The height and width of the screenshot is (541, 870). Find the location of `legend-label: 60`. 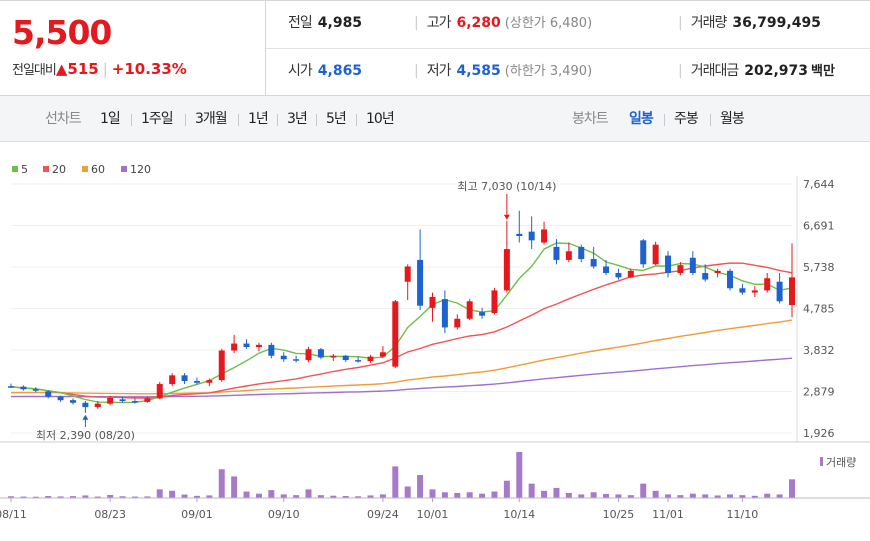

legend-label: 60 is located at coordinates (98, 169).